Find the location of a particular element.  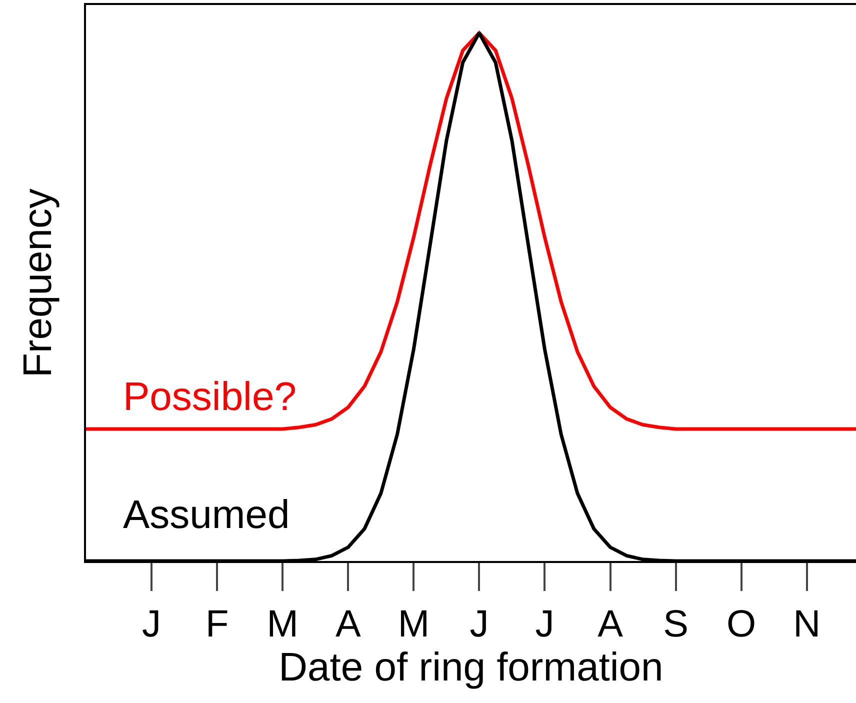

x-tick-label: N is located at coordinates (807, 625).